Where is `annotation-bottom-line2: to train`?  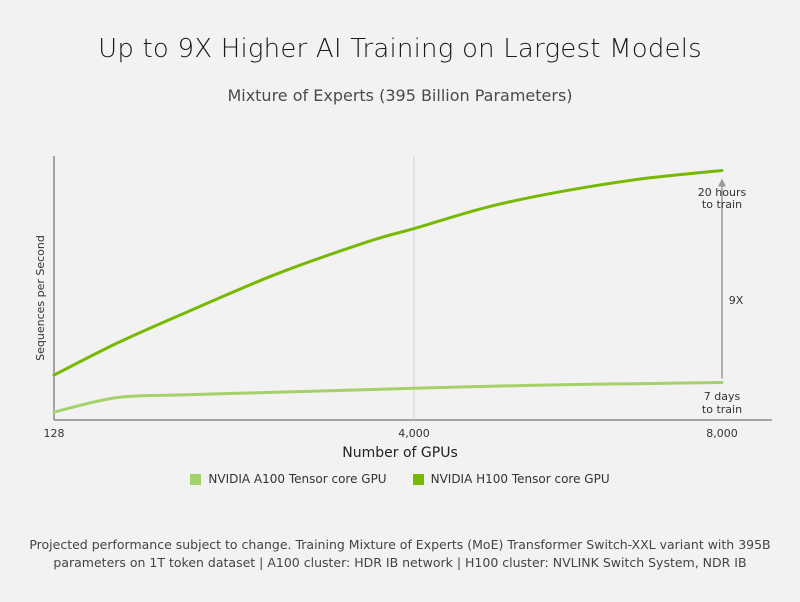
annotation-bottom-line2: to train is located at coordinates (722, 409).